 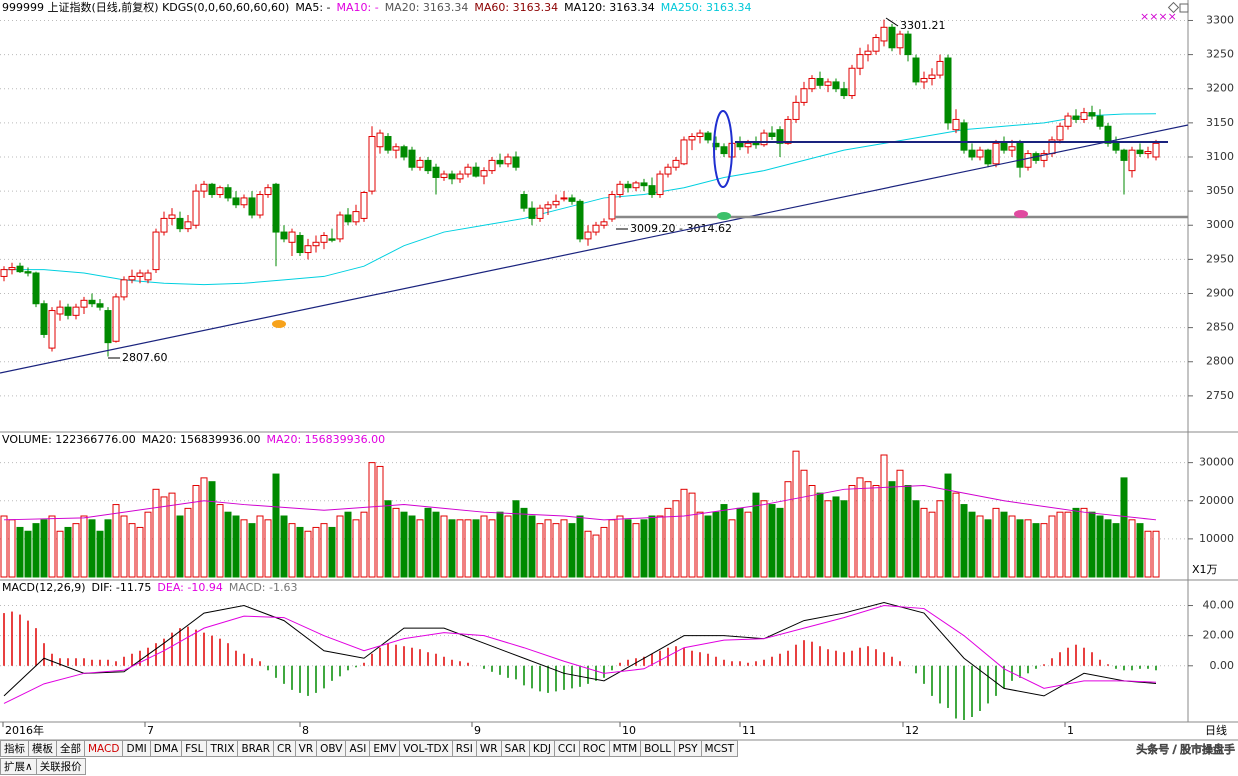 What do you see at coordinates (137, 748) in the screenshot?
I see `indicator-tab: DMI` at bounding box center [137, 748].